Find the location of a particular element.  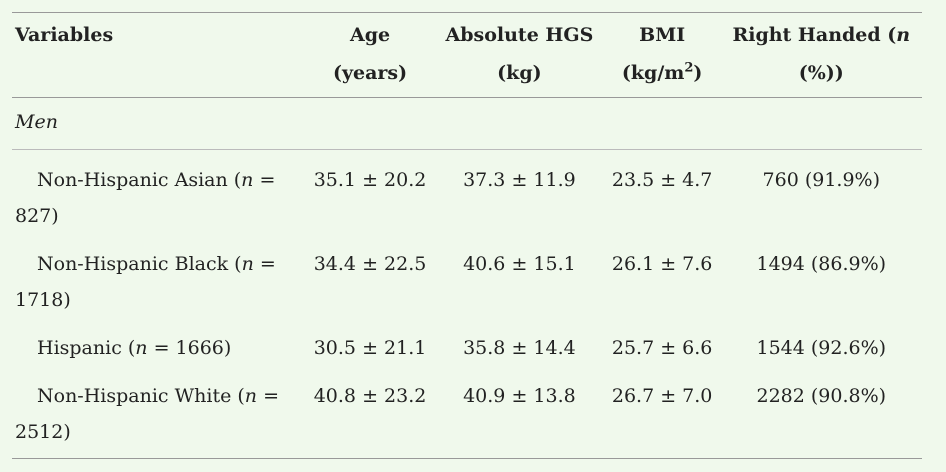

cell: 760 (91.9%) is located at coordinates (821, 180).